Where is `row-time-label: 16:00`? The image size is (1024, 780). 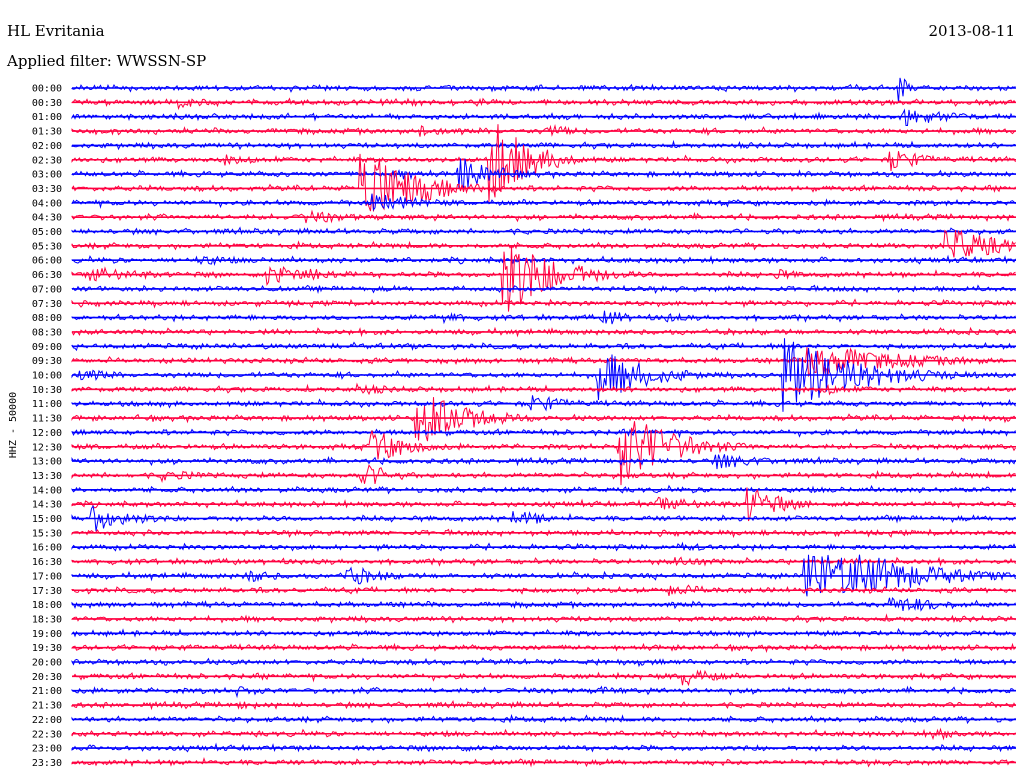
row-time-label: 16:00 is located at coordinates (47, 548).